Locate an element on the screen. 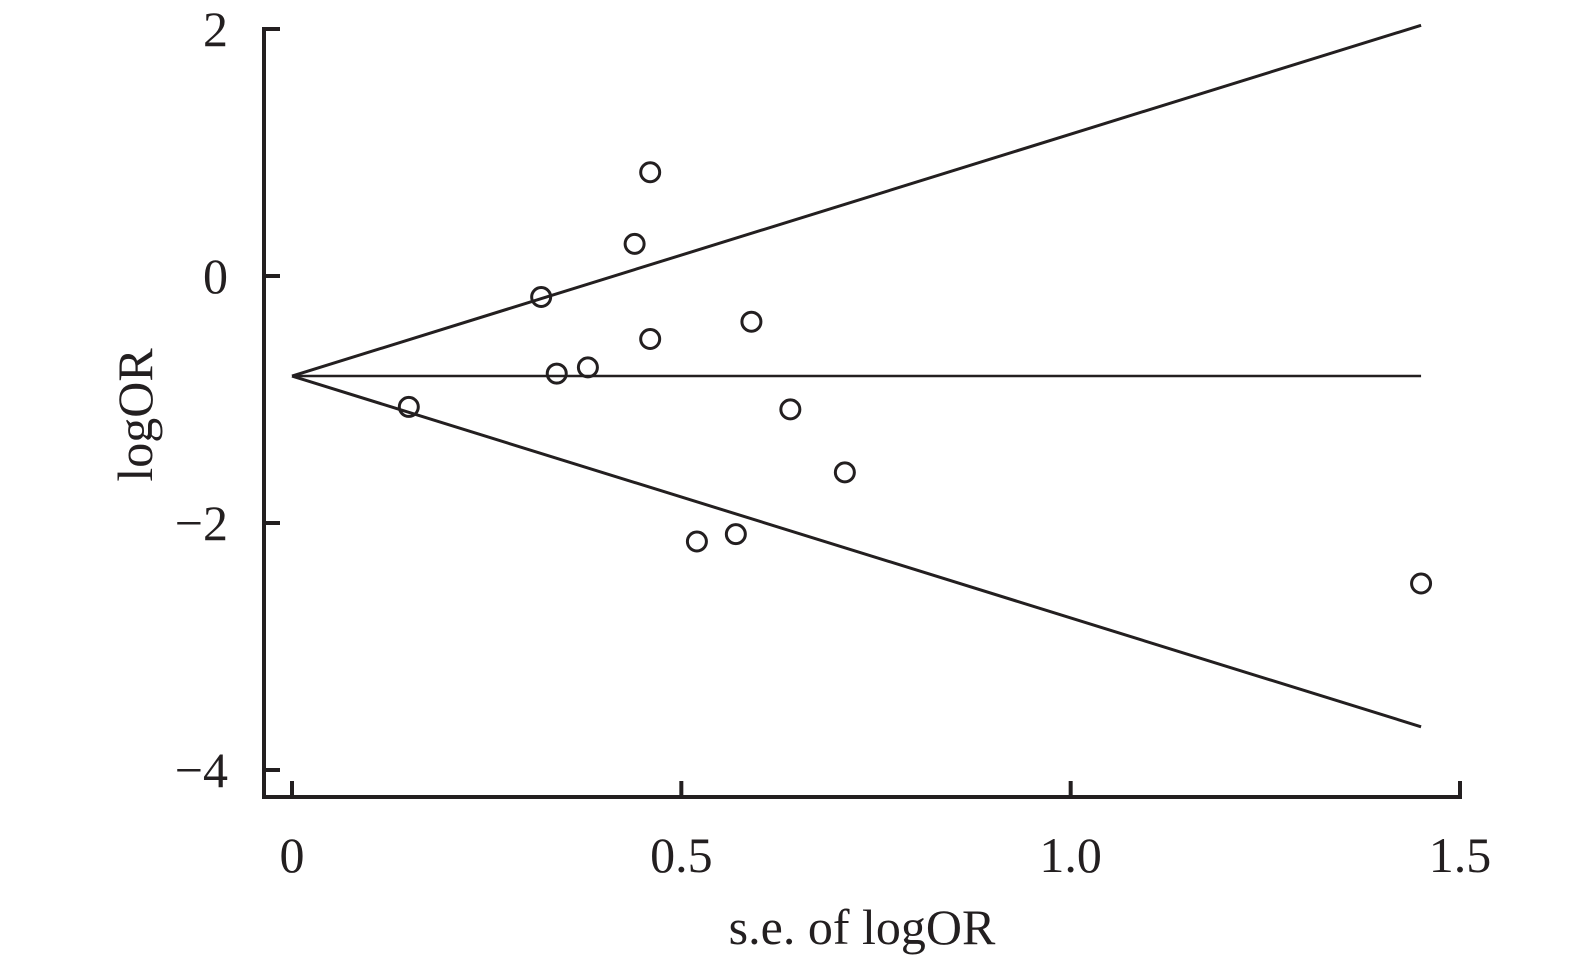 The image size is (1575, 966). y-tick-label: 2 is located at coordinates (215, 29).